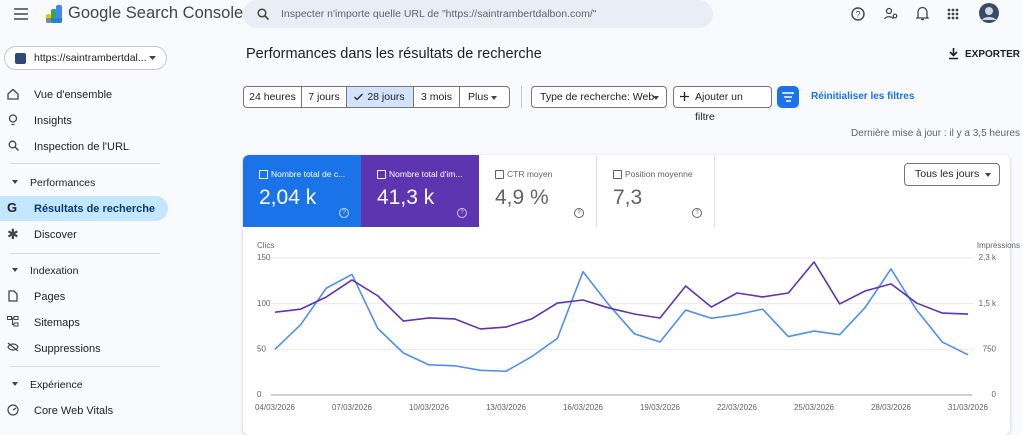 The width and height of the screenshot is (1022, 435). What do you see at coordinates (55, 235) in the screenshot?
I see `nav-item: Discover` at bounding box center [55, 235].